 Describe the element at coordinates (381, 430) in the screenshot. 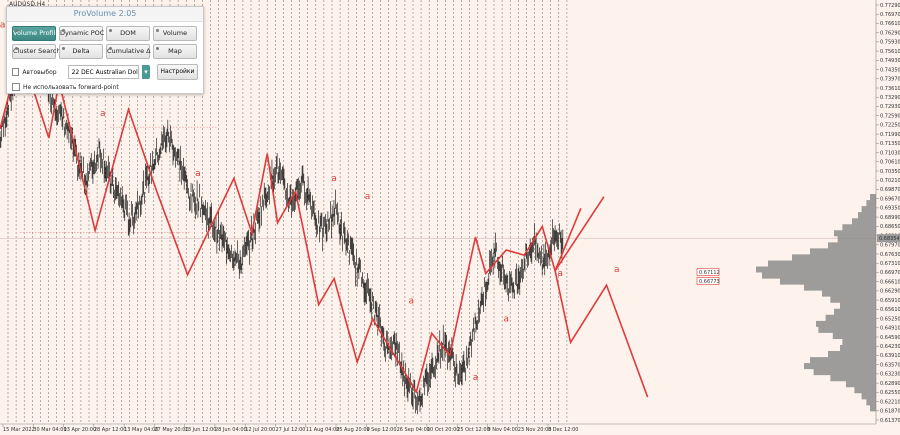

I see `x-tick-label: 9 Sep 12:00` at that location.